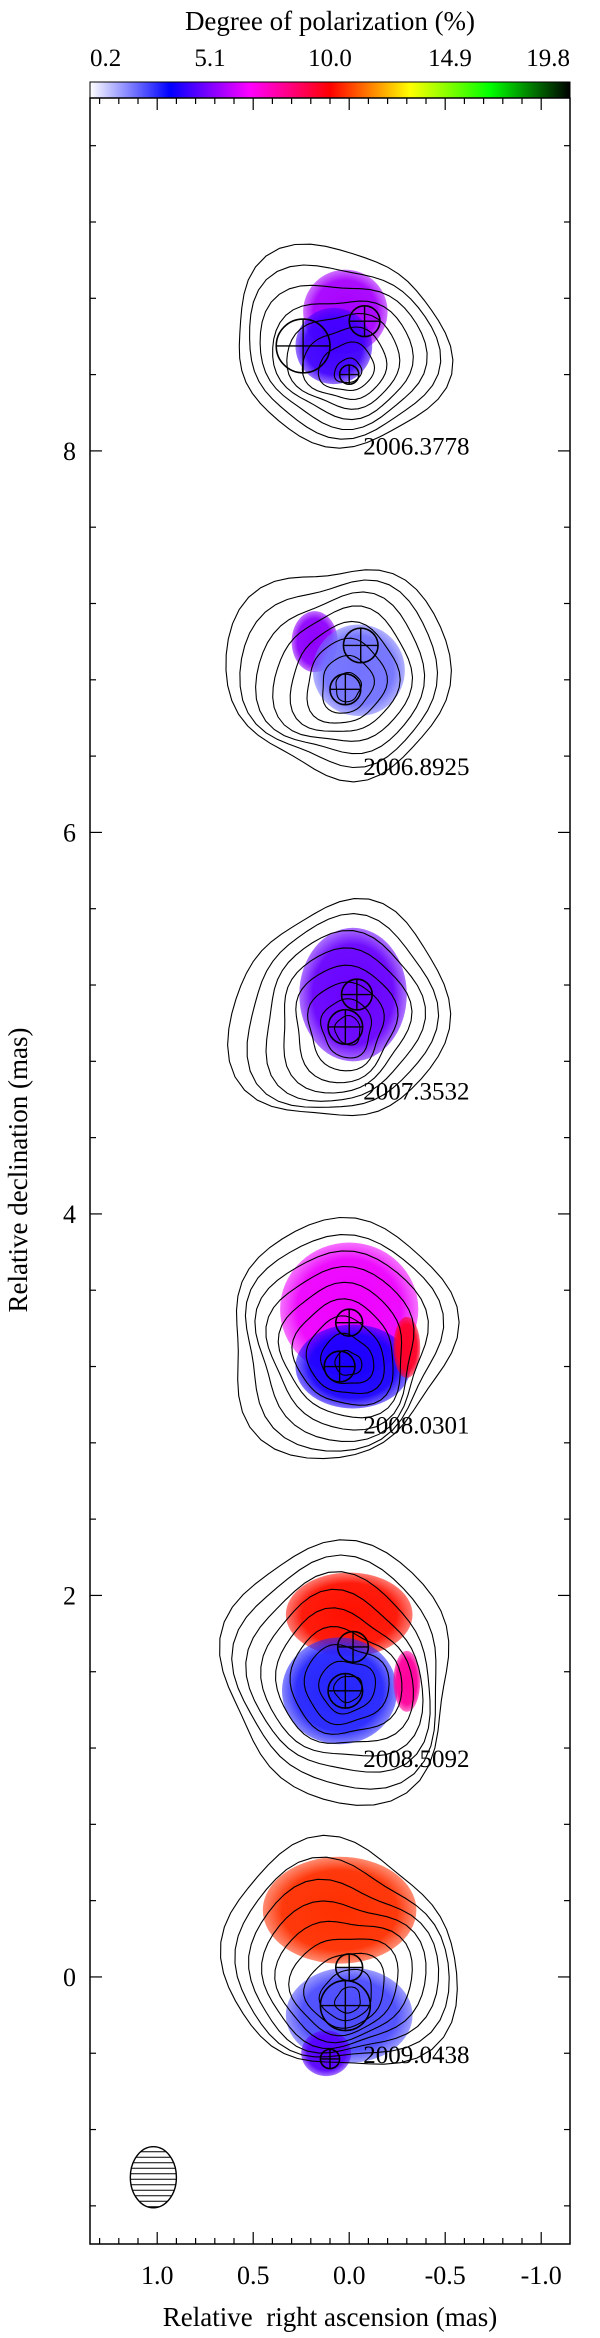 This screenshot has height=2338, width=600. I want to click on y-tick-label: 4, so click(69, 1214).